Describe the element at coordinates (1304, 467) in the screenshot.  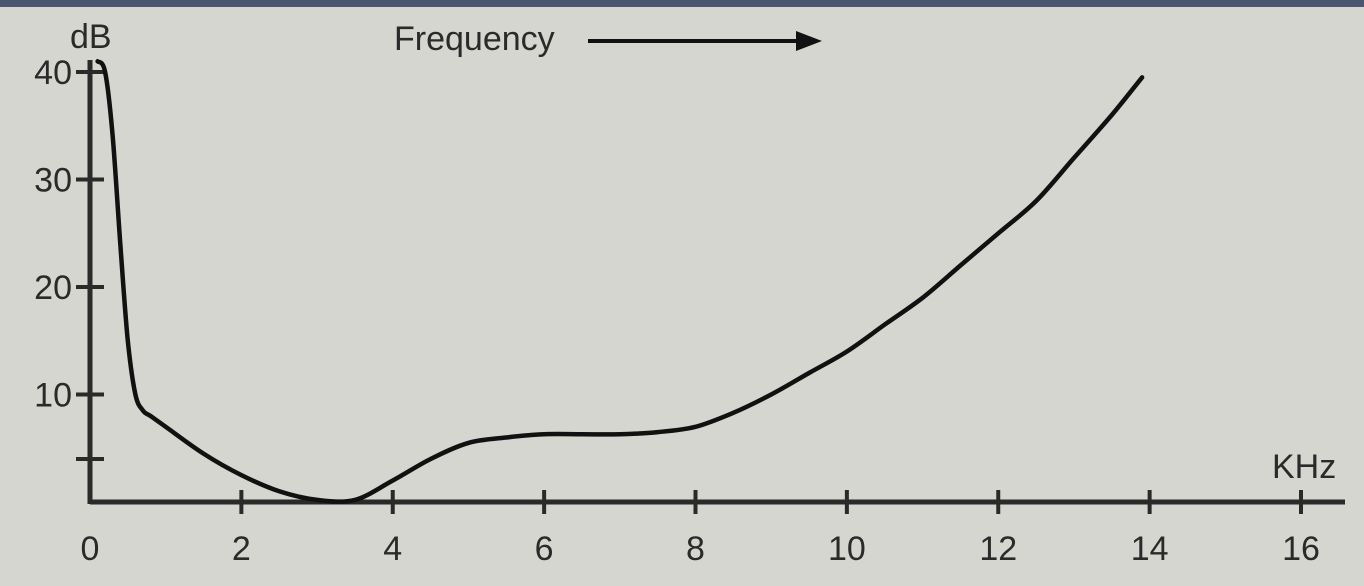
I see `x-axis-title: KHz` at that location.